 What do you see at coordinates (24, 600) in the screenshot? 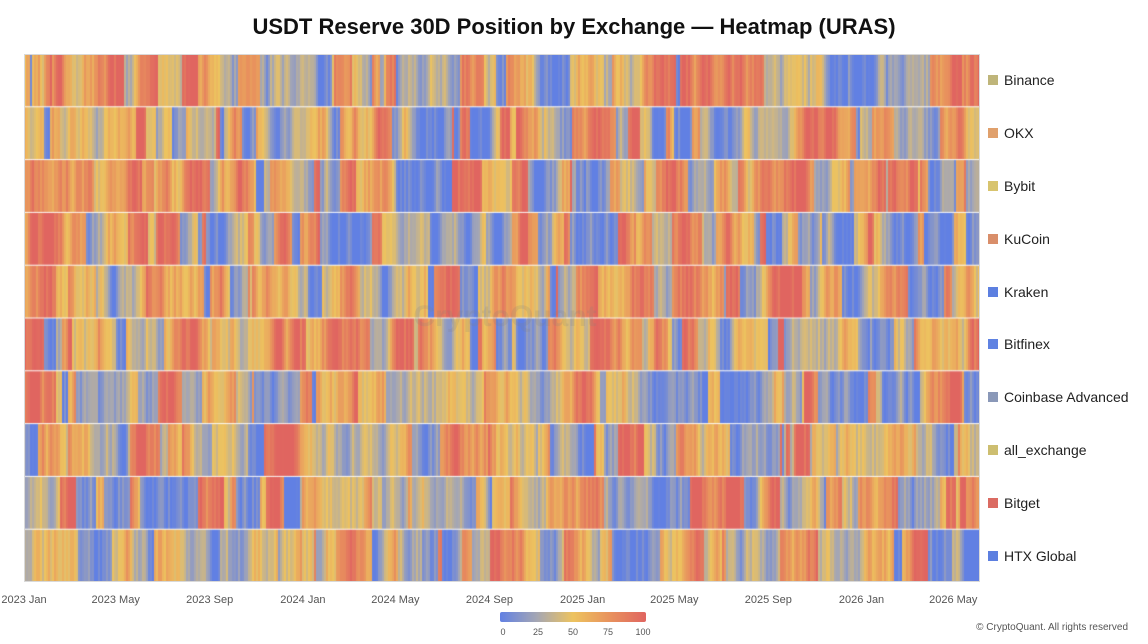
I see `x-tick-label: 2023 Jan` at bounding box center [24, 600].